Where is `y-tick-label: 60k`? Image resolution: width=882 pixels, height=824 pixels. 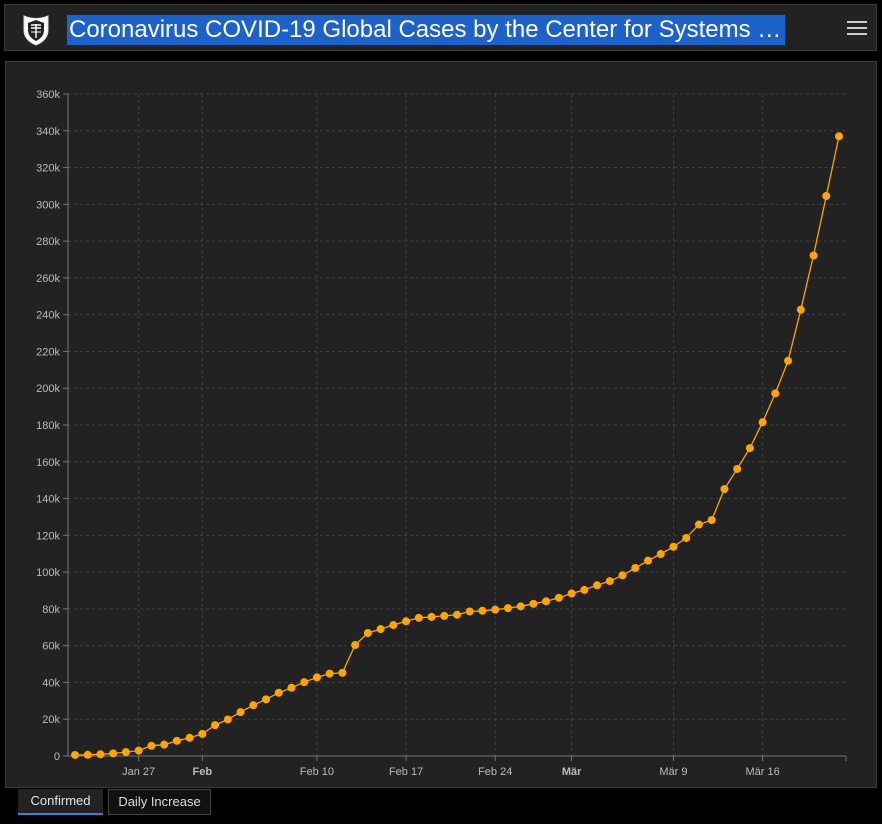 y-tick-label: 60k is located at coordinates (51, 647).